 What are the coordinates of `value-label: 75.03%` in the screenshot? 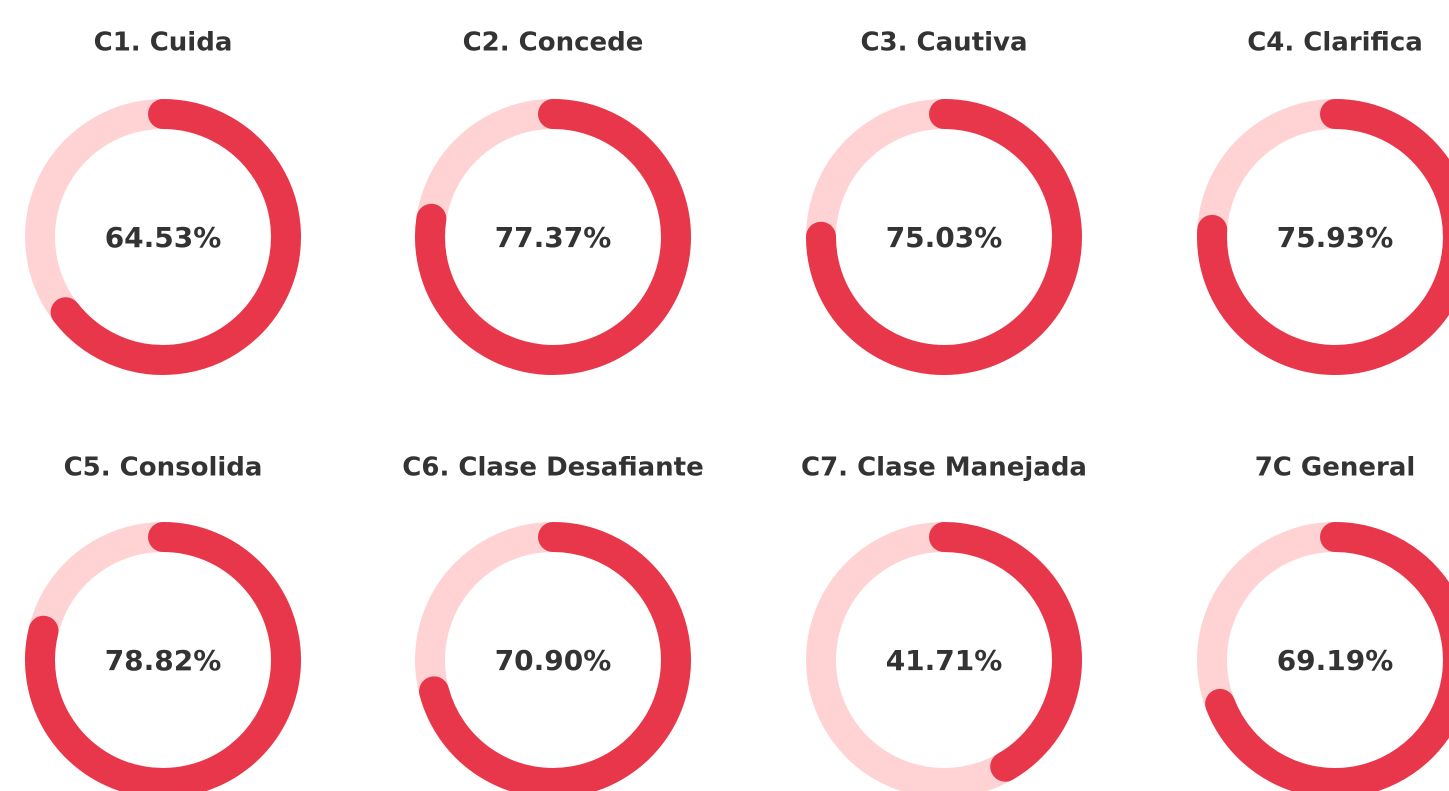 It's located at (944, 237).